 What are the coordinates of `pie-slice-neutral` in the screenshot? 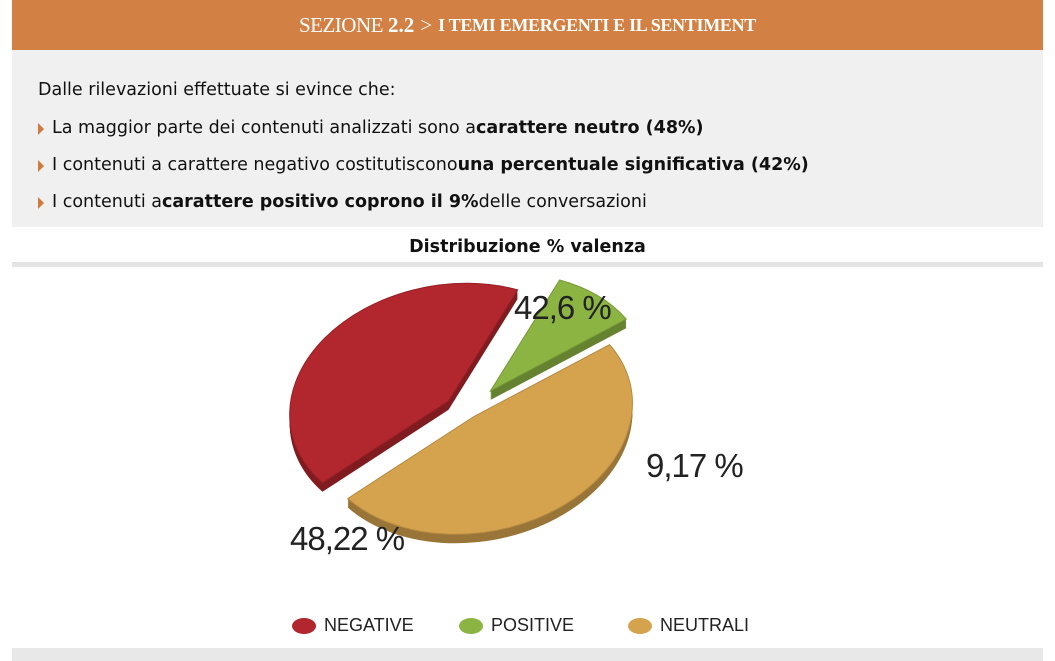 It's located at (489, 439).